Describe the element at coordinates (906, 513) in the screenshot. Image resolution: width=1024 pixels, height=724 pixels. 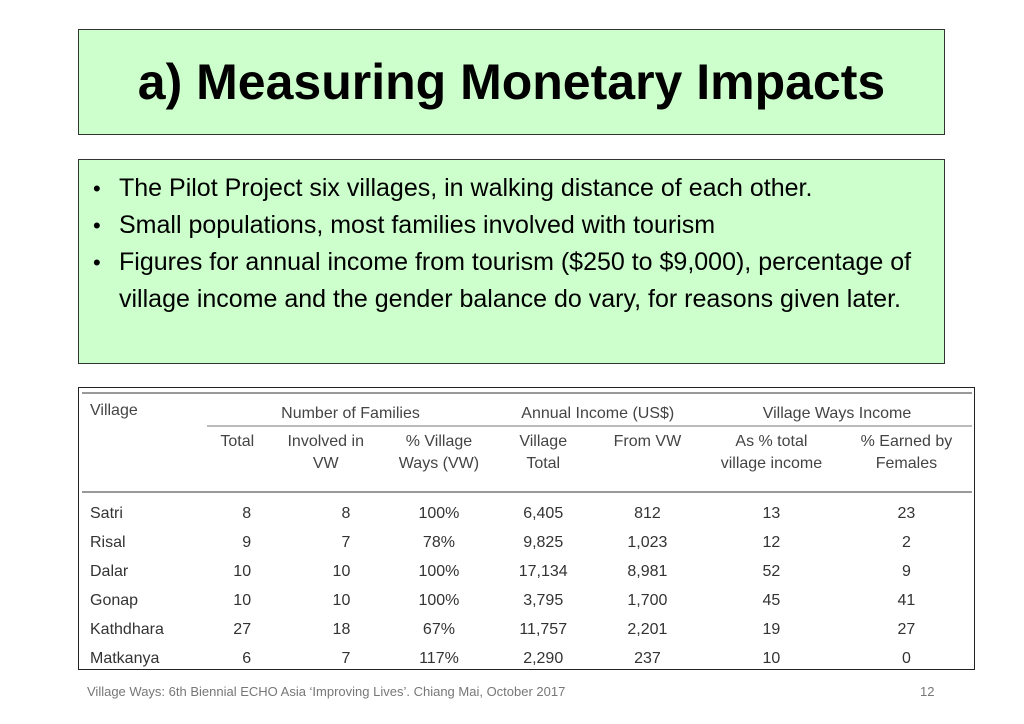
I see `cell-pct-female: 23` at that location.